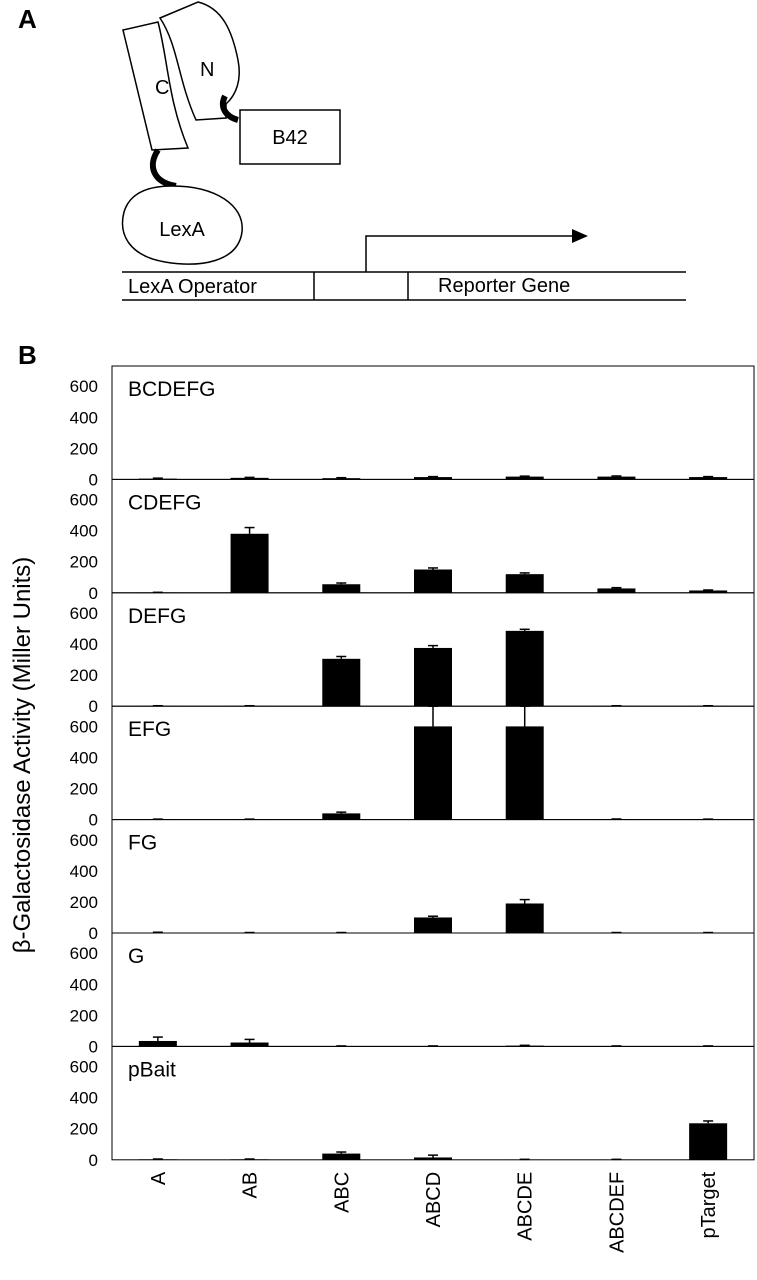 This screenshot has width=757, height=1280. I want to click on panel-title: DEFG, so click(157, 616).